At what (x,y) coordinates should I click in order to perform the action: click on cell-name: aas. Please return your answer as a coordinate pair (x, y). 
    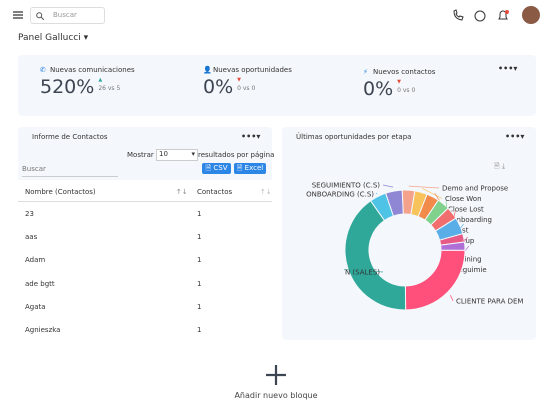
    Looking at the image, I should click on (31, 237).